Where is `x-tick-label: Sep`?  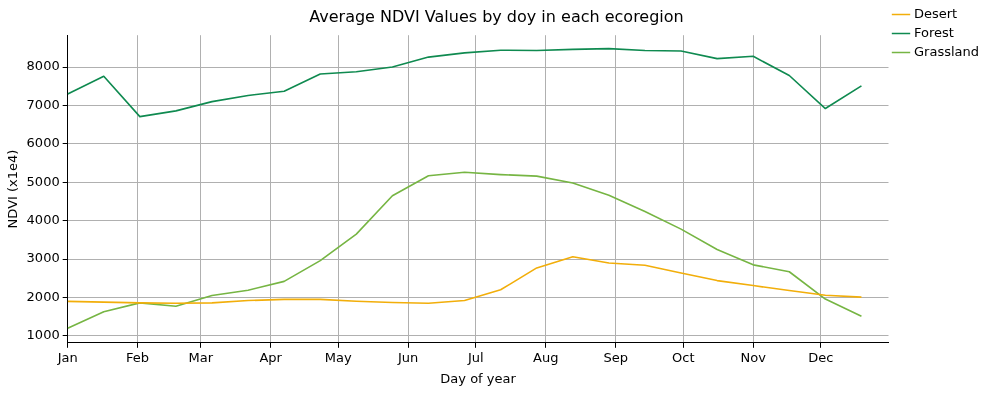 x-tick-label: Sep is located at coordinates (615, 357).